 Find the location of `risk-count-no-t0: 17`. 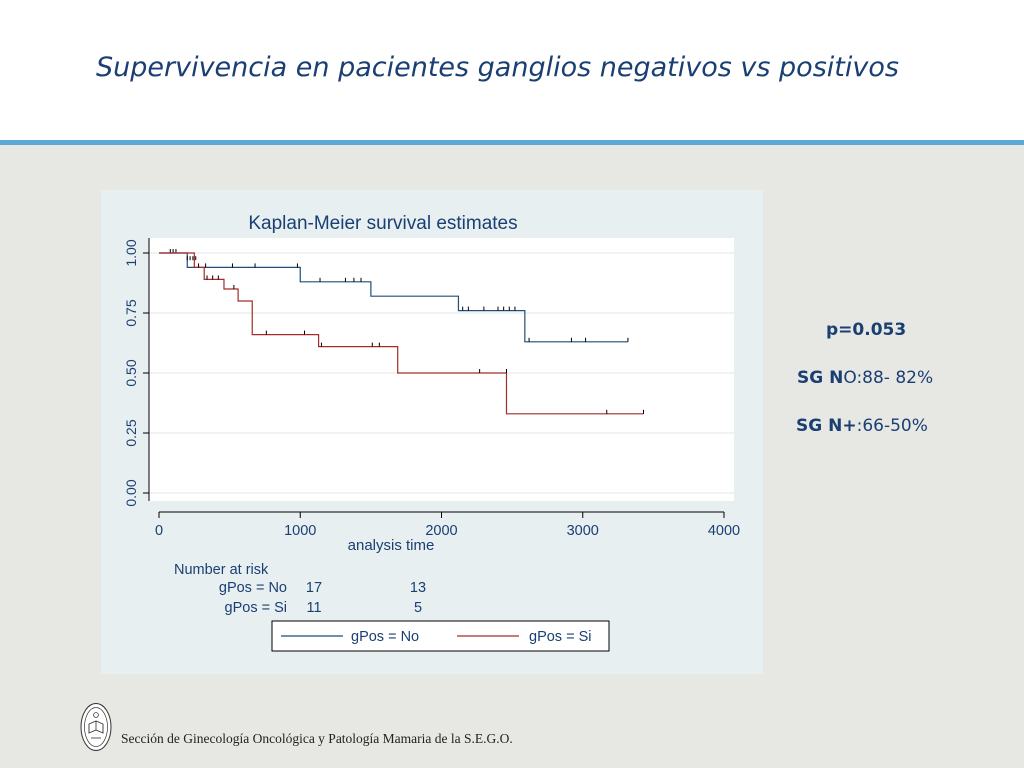

risk-count-no-t0: 17 is located at coordinates (314, 588).